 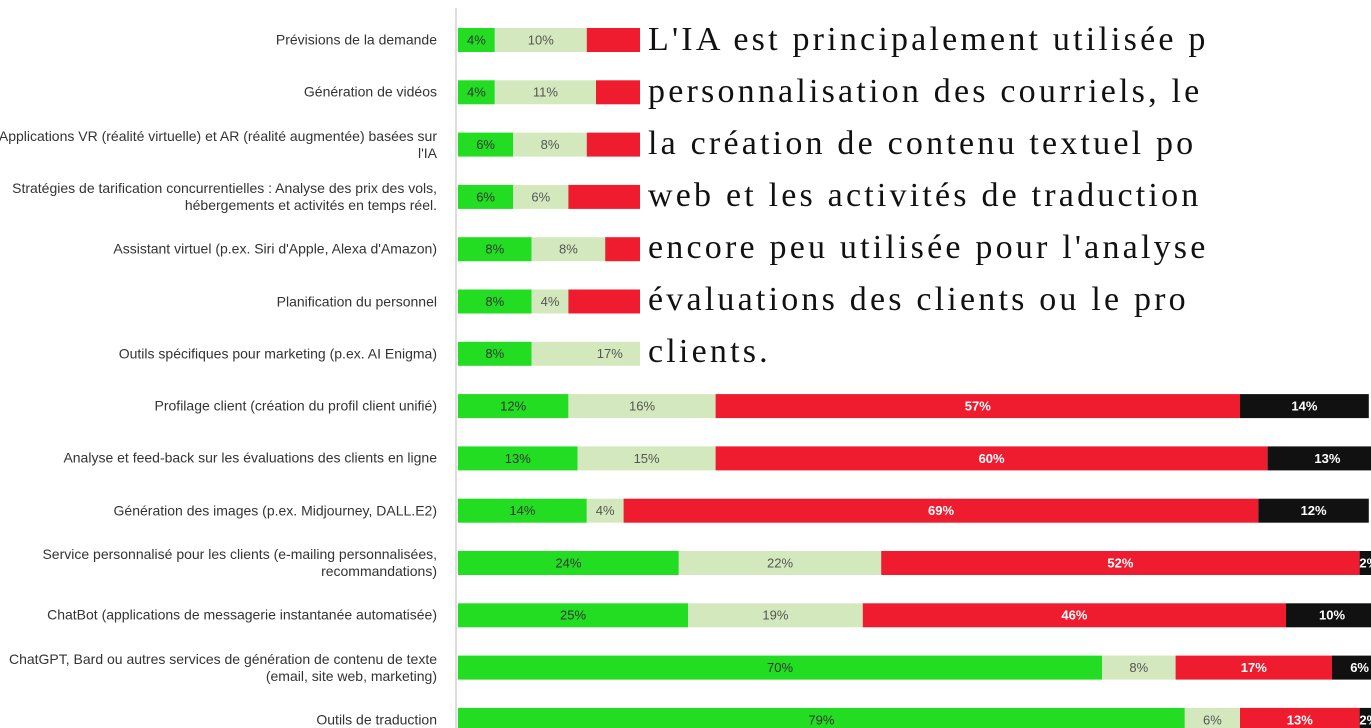 I want to click on value-label: 52%, so click(x=1120, y=562).